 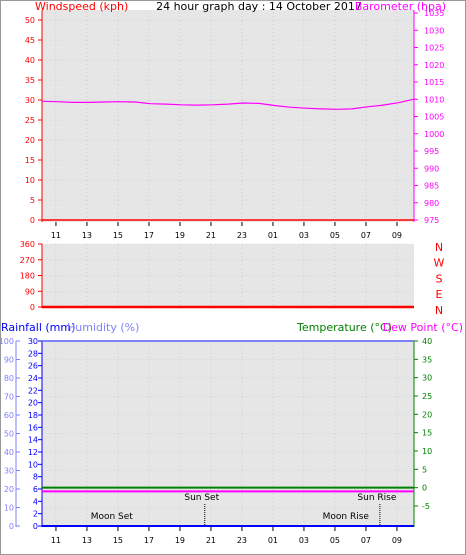 I want to click on humidity-tick-label: 20, so click(x=9, y=489).